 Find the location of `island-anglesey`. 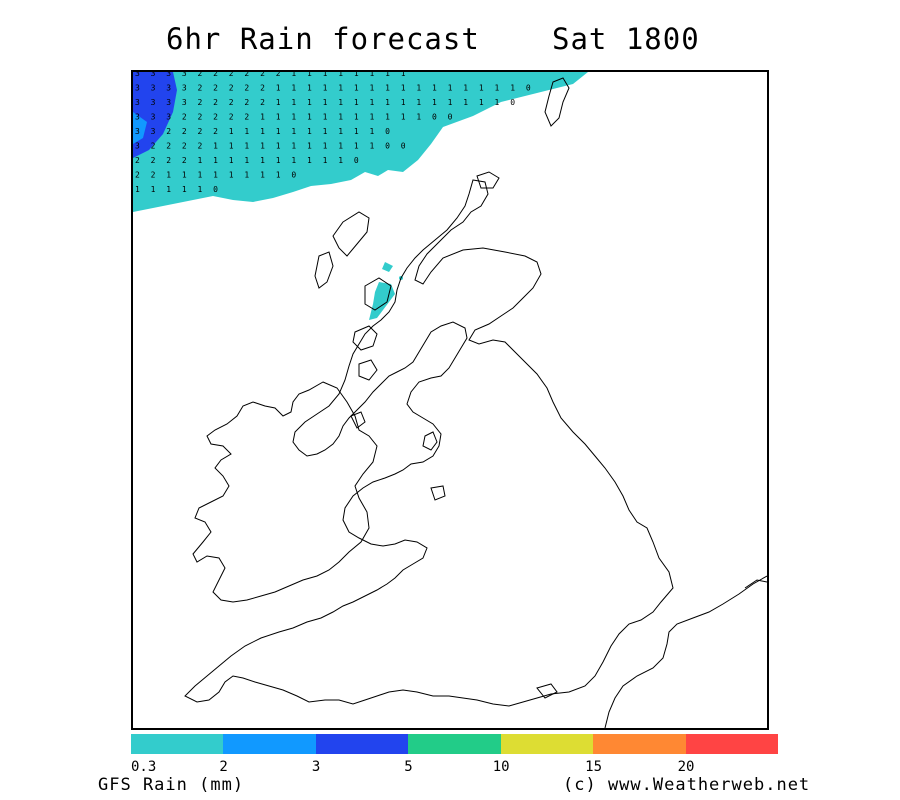

island-anglesey is located at coordinates (438, 493).